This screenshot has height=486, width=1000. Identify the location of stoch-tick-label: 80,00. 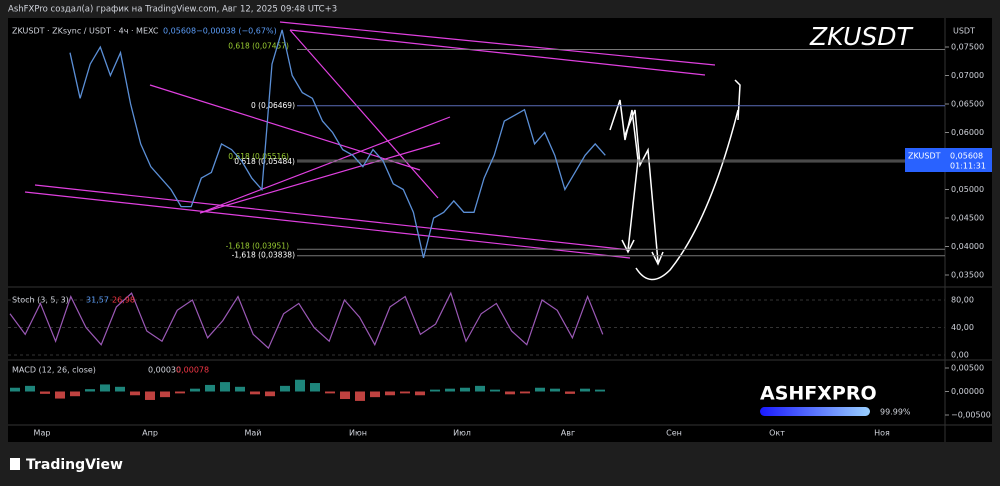
(962, 300).